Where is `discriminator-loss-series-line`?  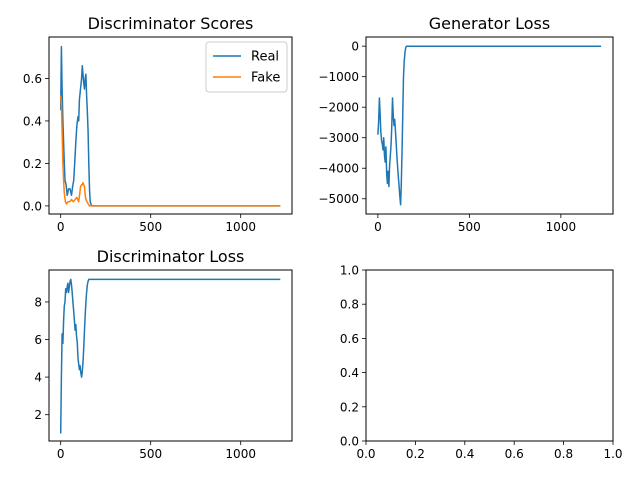 discriminator-loss-series-line is located at coordinates (170, 356).